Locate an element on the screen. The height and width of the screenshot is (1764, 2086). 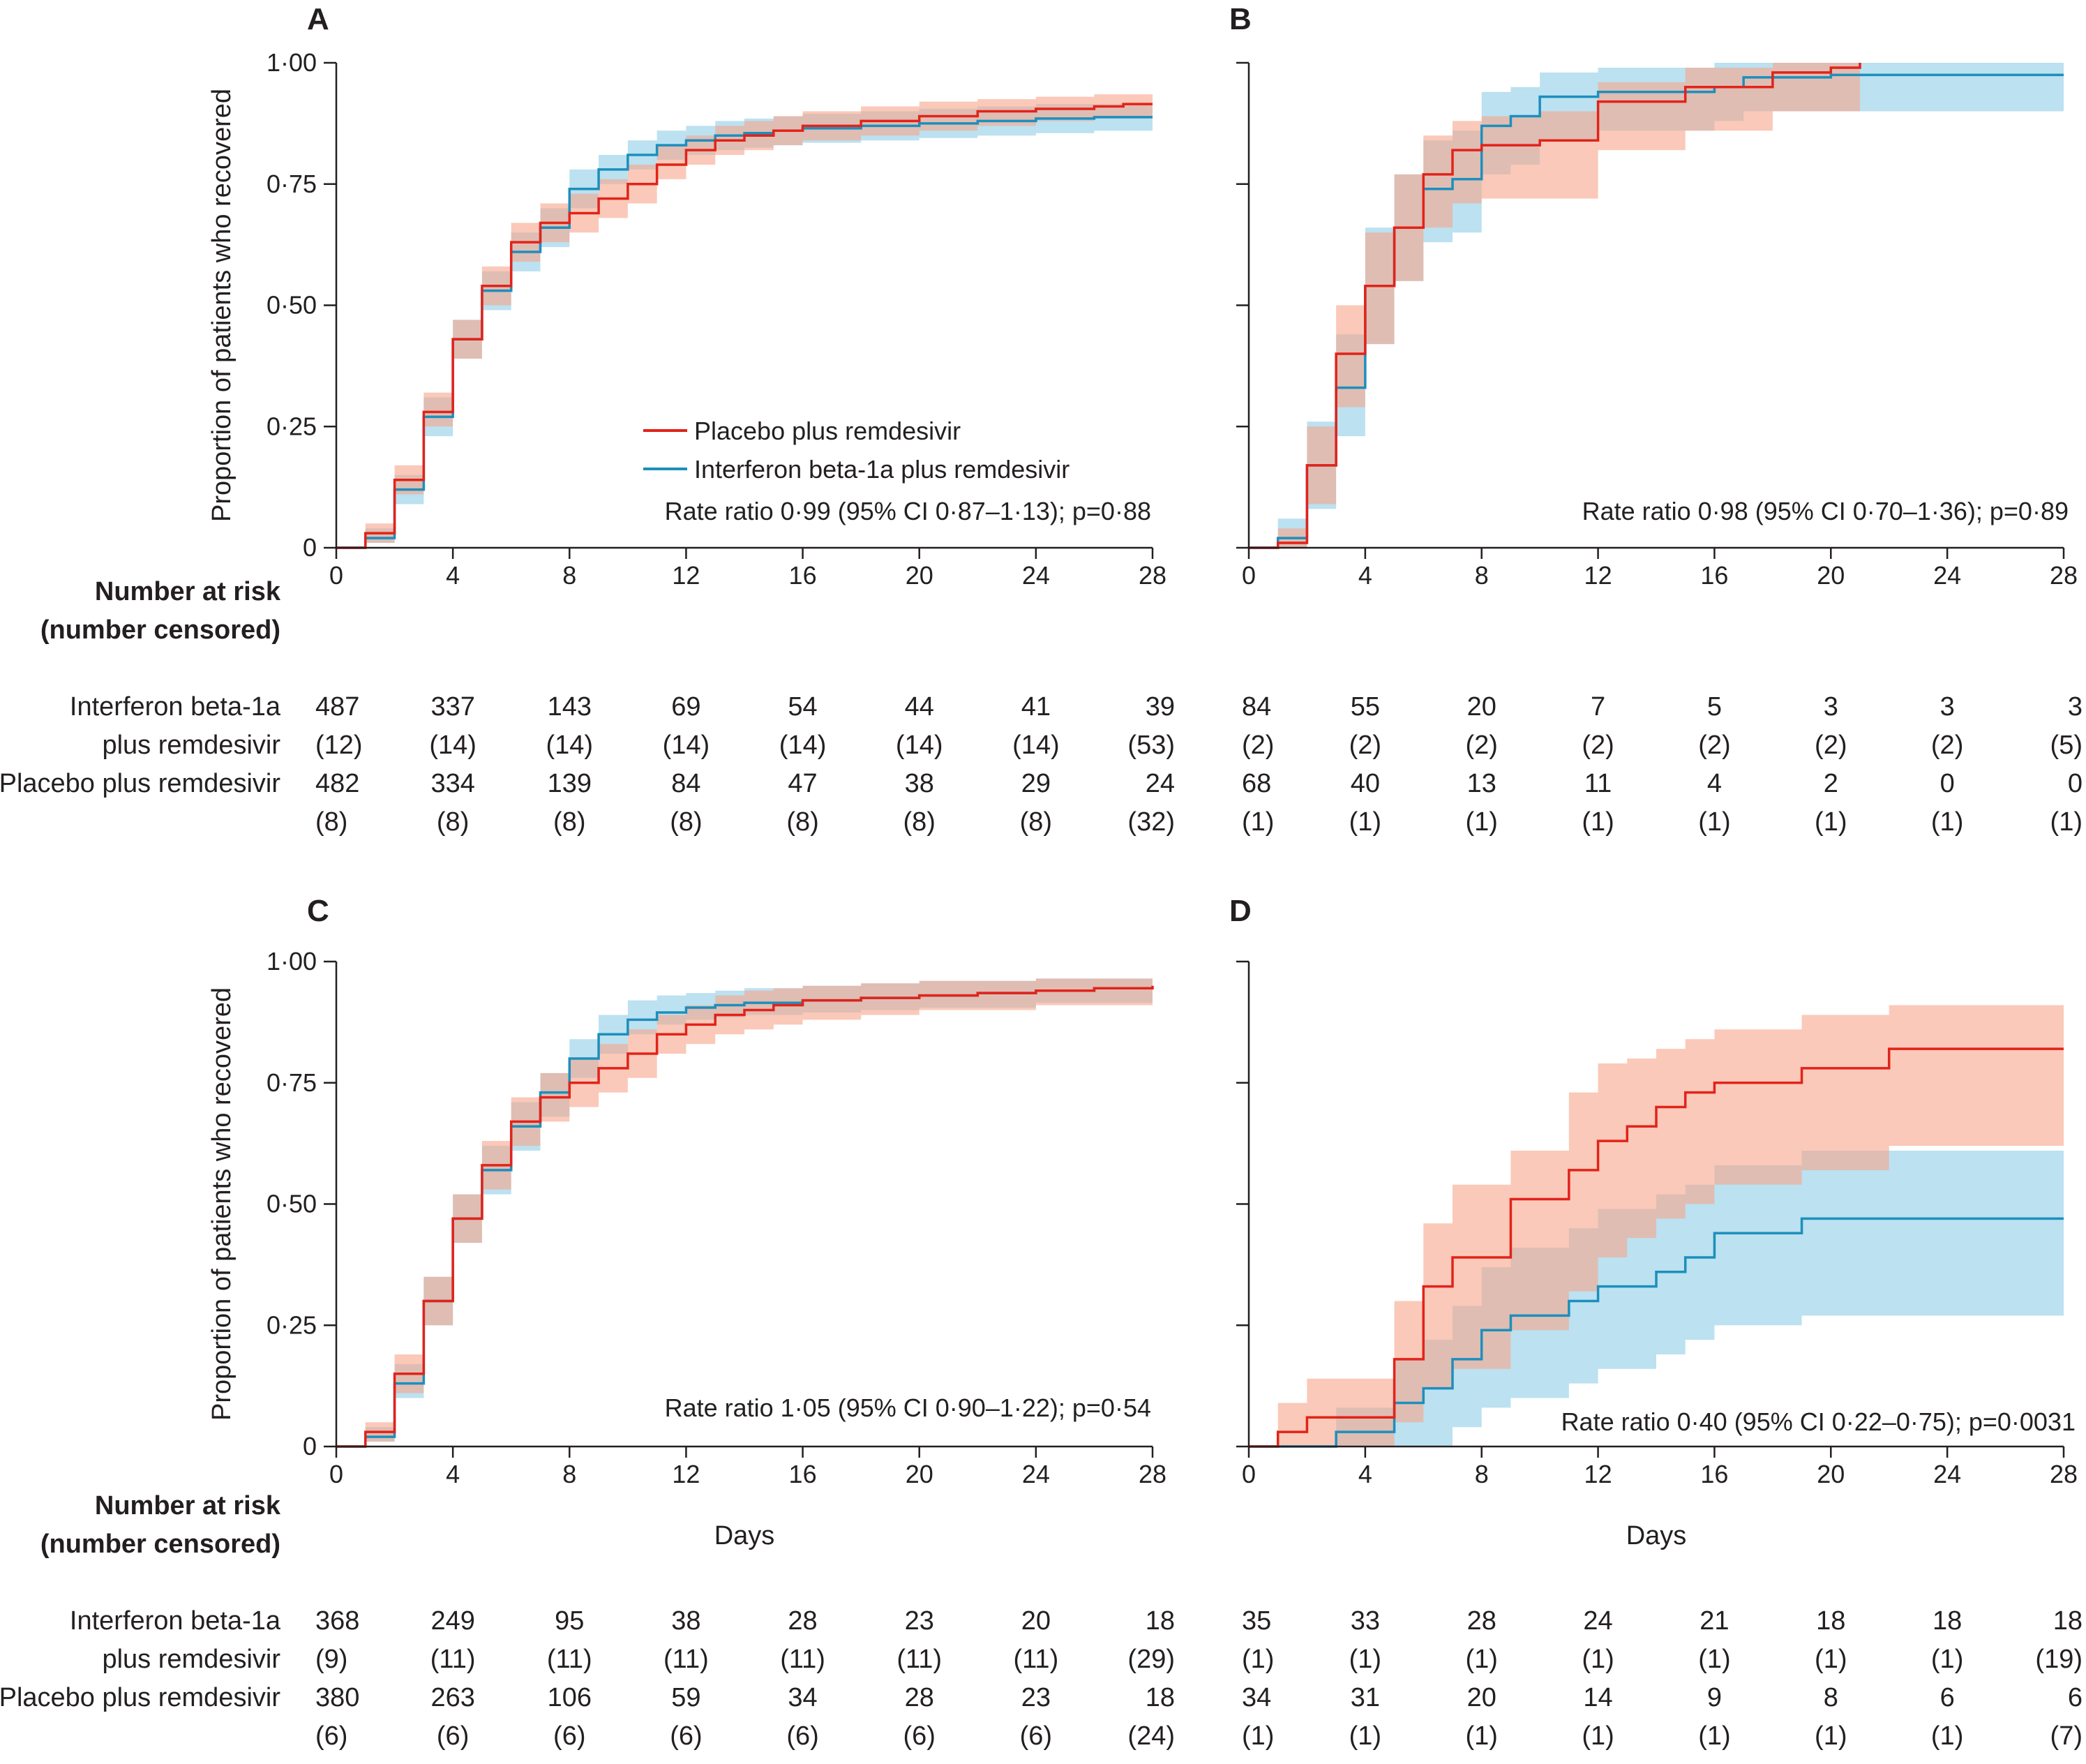
panel-letter: D is located at coordinates (1241, 911).